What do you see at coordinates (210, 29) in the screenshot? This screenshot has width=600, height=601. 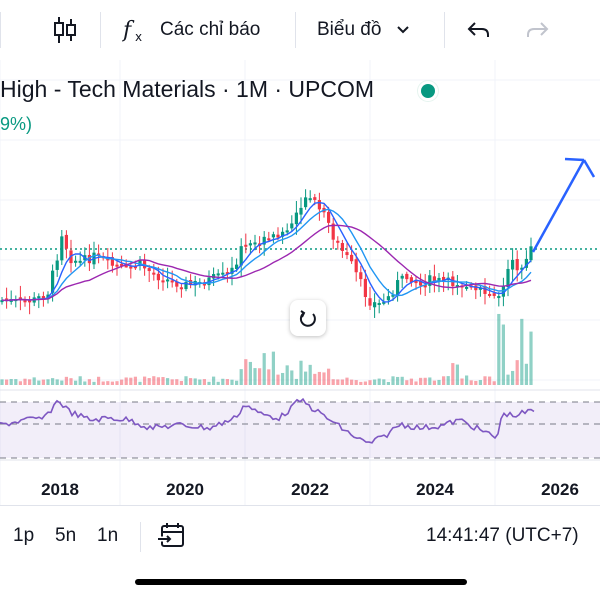 I see `indicators-label: Các chỉ báo` at bounding box center [210, 29].